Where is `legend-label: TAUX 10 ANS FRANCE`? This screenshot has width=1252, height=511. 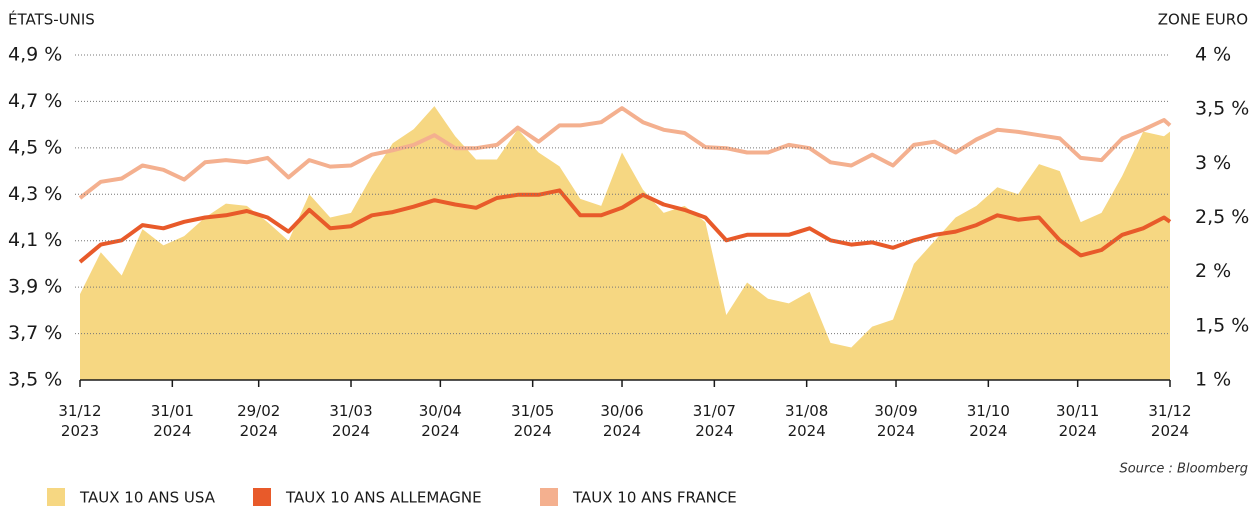 legend-label: TAUX 10 ANS FRANCE is located at coordinates (654, 498).